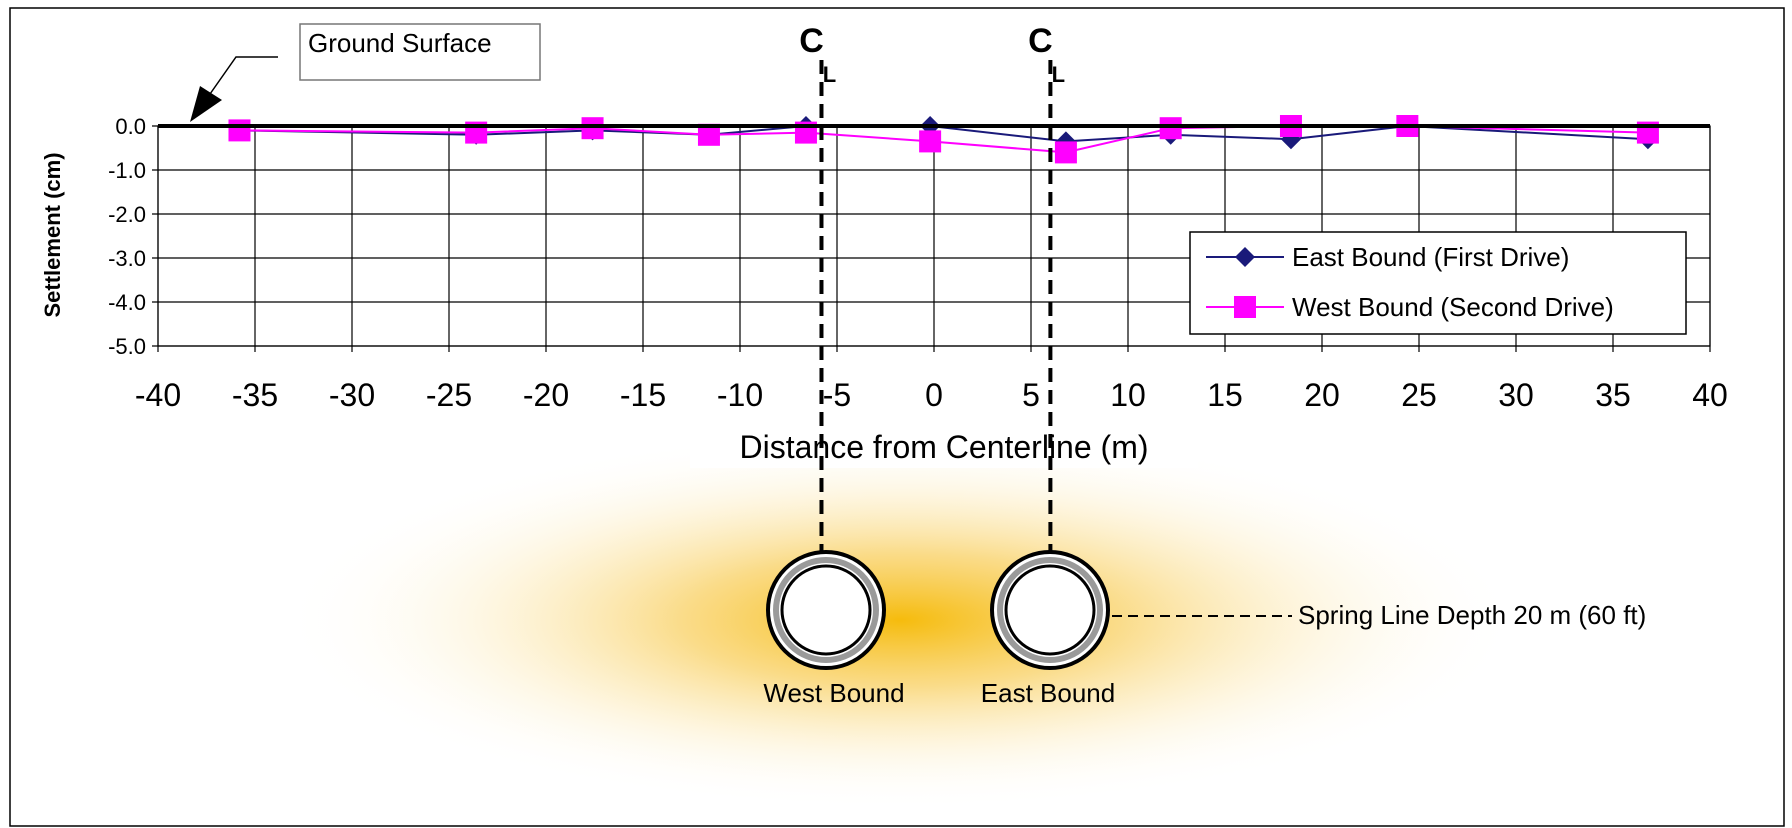 This screenshot has width=1792, height=828. Describe the element at coordinates (1128, 395) in the screenshot. I see `x-tick-label: 10` at that location.